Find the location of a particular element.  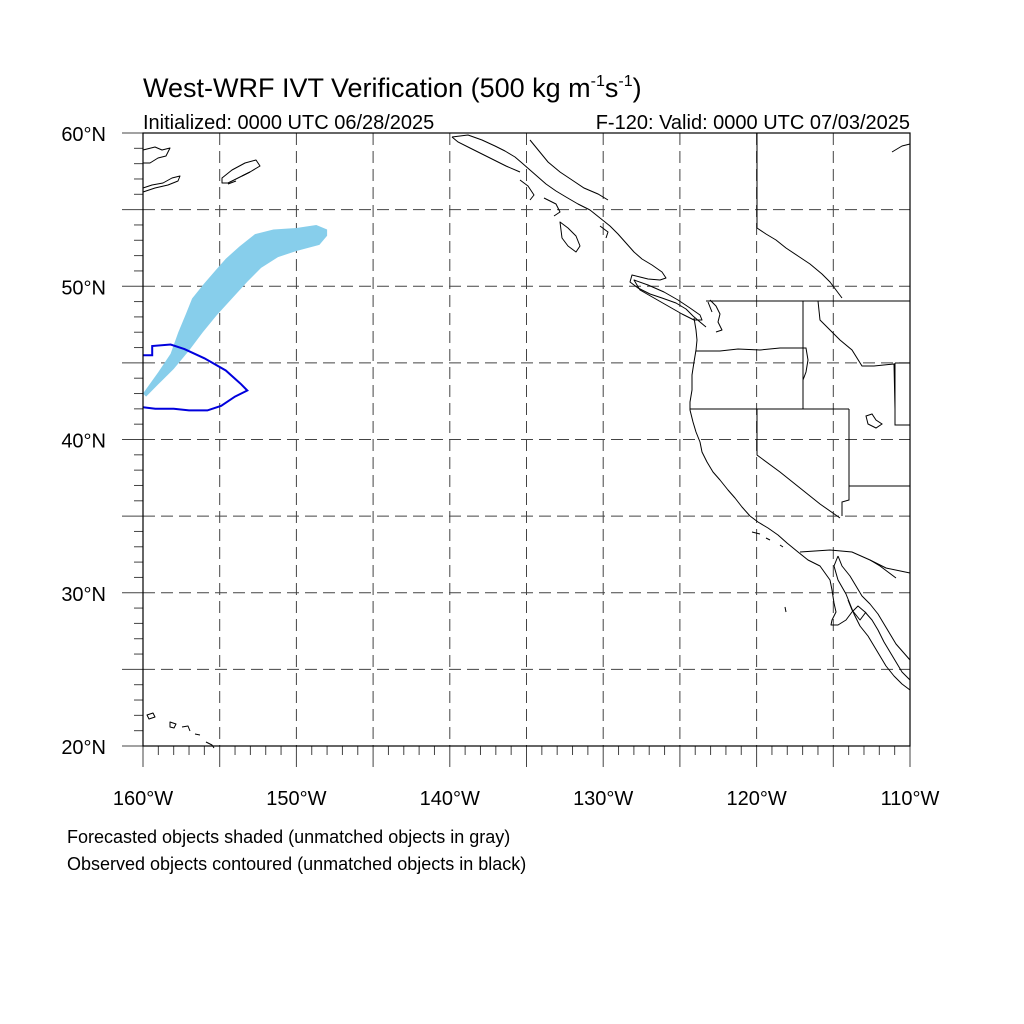

longitude-label: 140°W is located at coordinates (450, 799).